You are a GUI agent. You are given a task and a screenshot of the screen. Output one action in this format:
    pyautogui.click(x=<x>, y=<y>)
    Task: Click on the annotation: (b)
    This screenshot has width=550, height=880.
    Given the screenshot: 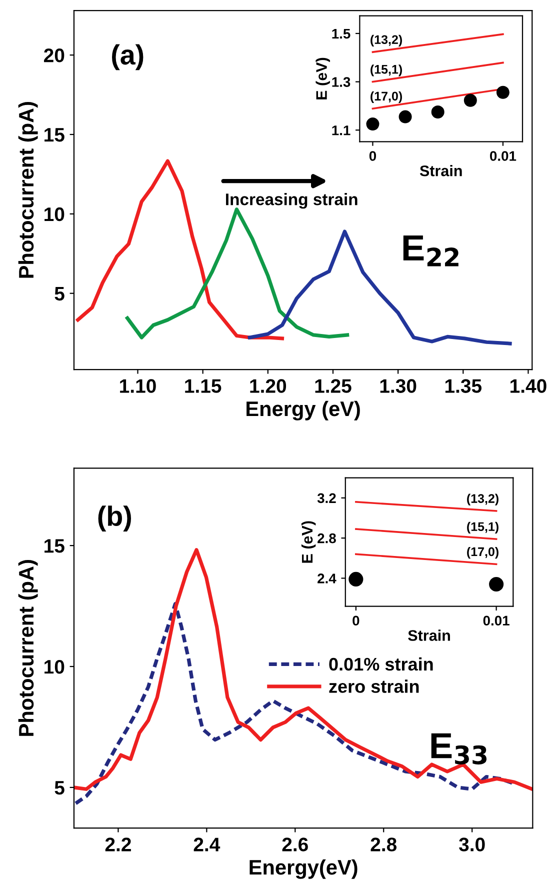 What is the action you would take?
    pyautogui.click(x=114, y=519)
    